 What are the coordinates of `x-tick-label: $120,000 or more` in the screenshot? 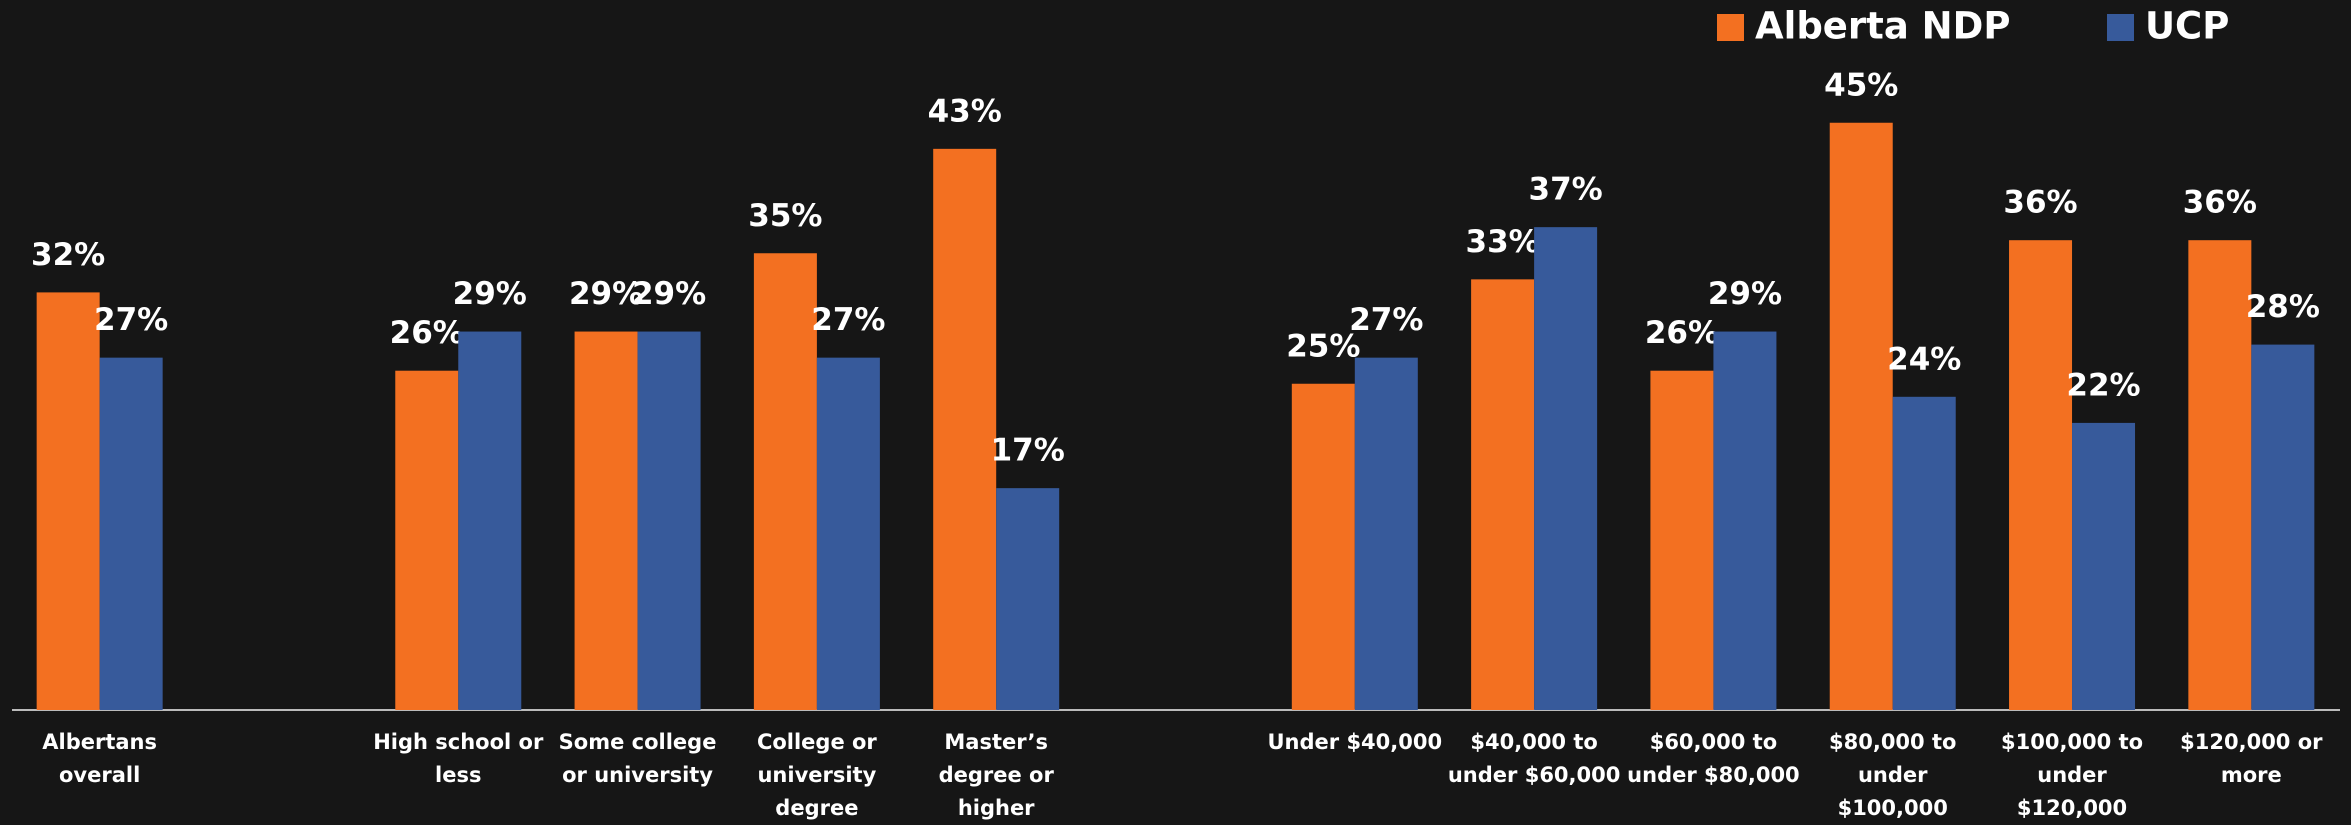 It's located at (2251, 758).